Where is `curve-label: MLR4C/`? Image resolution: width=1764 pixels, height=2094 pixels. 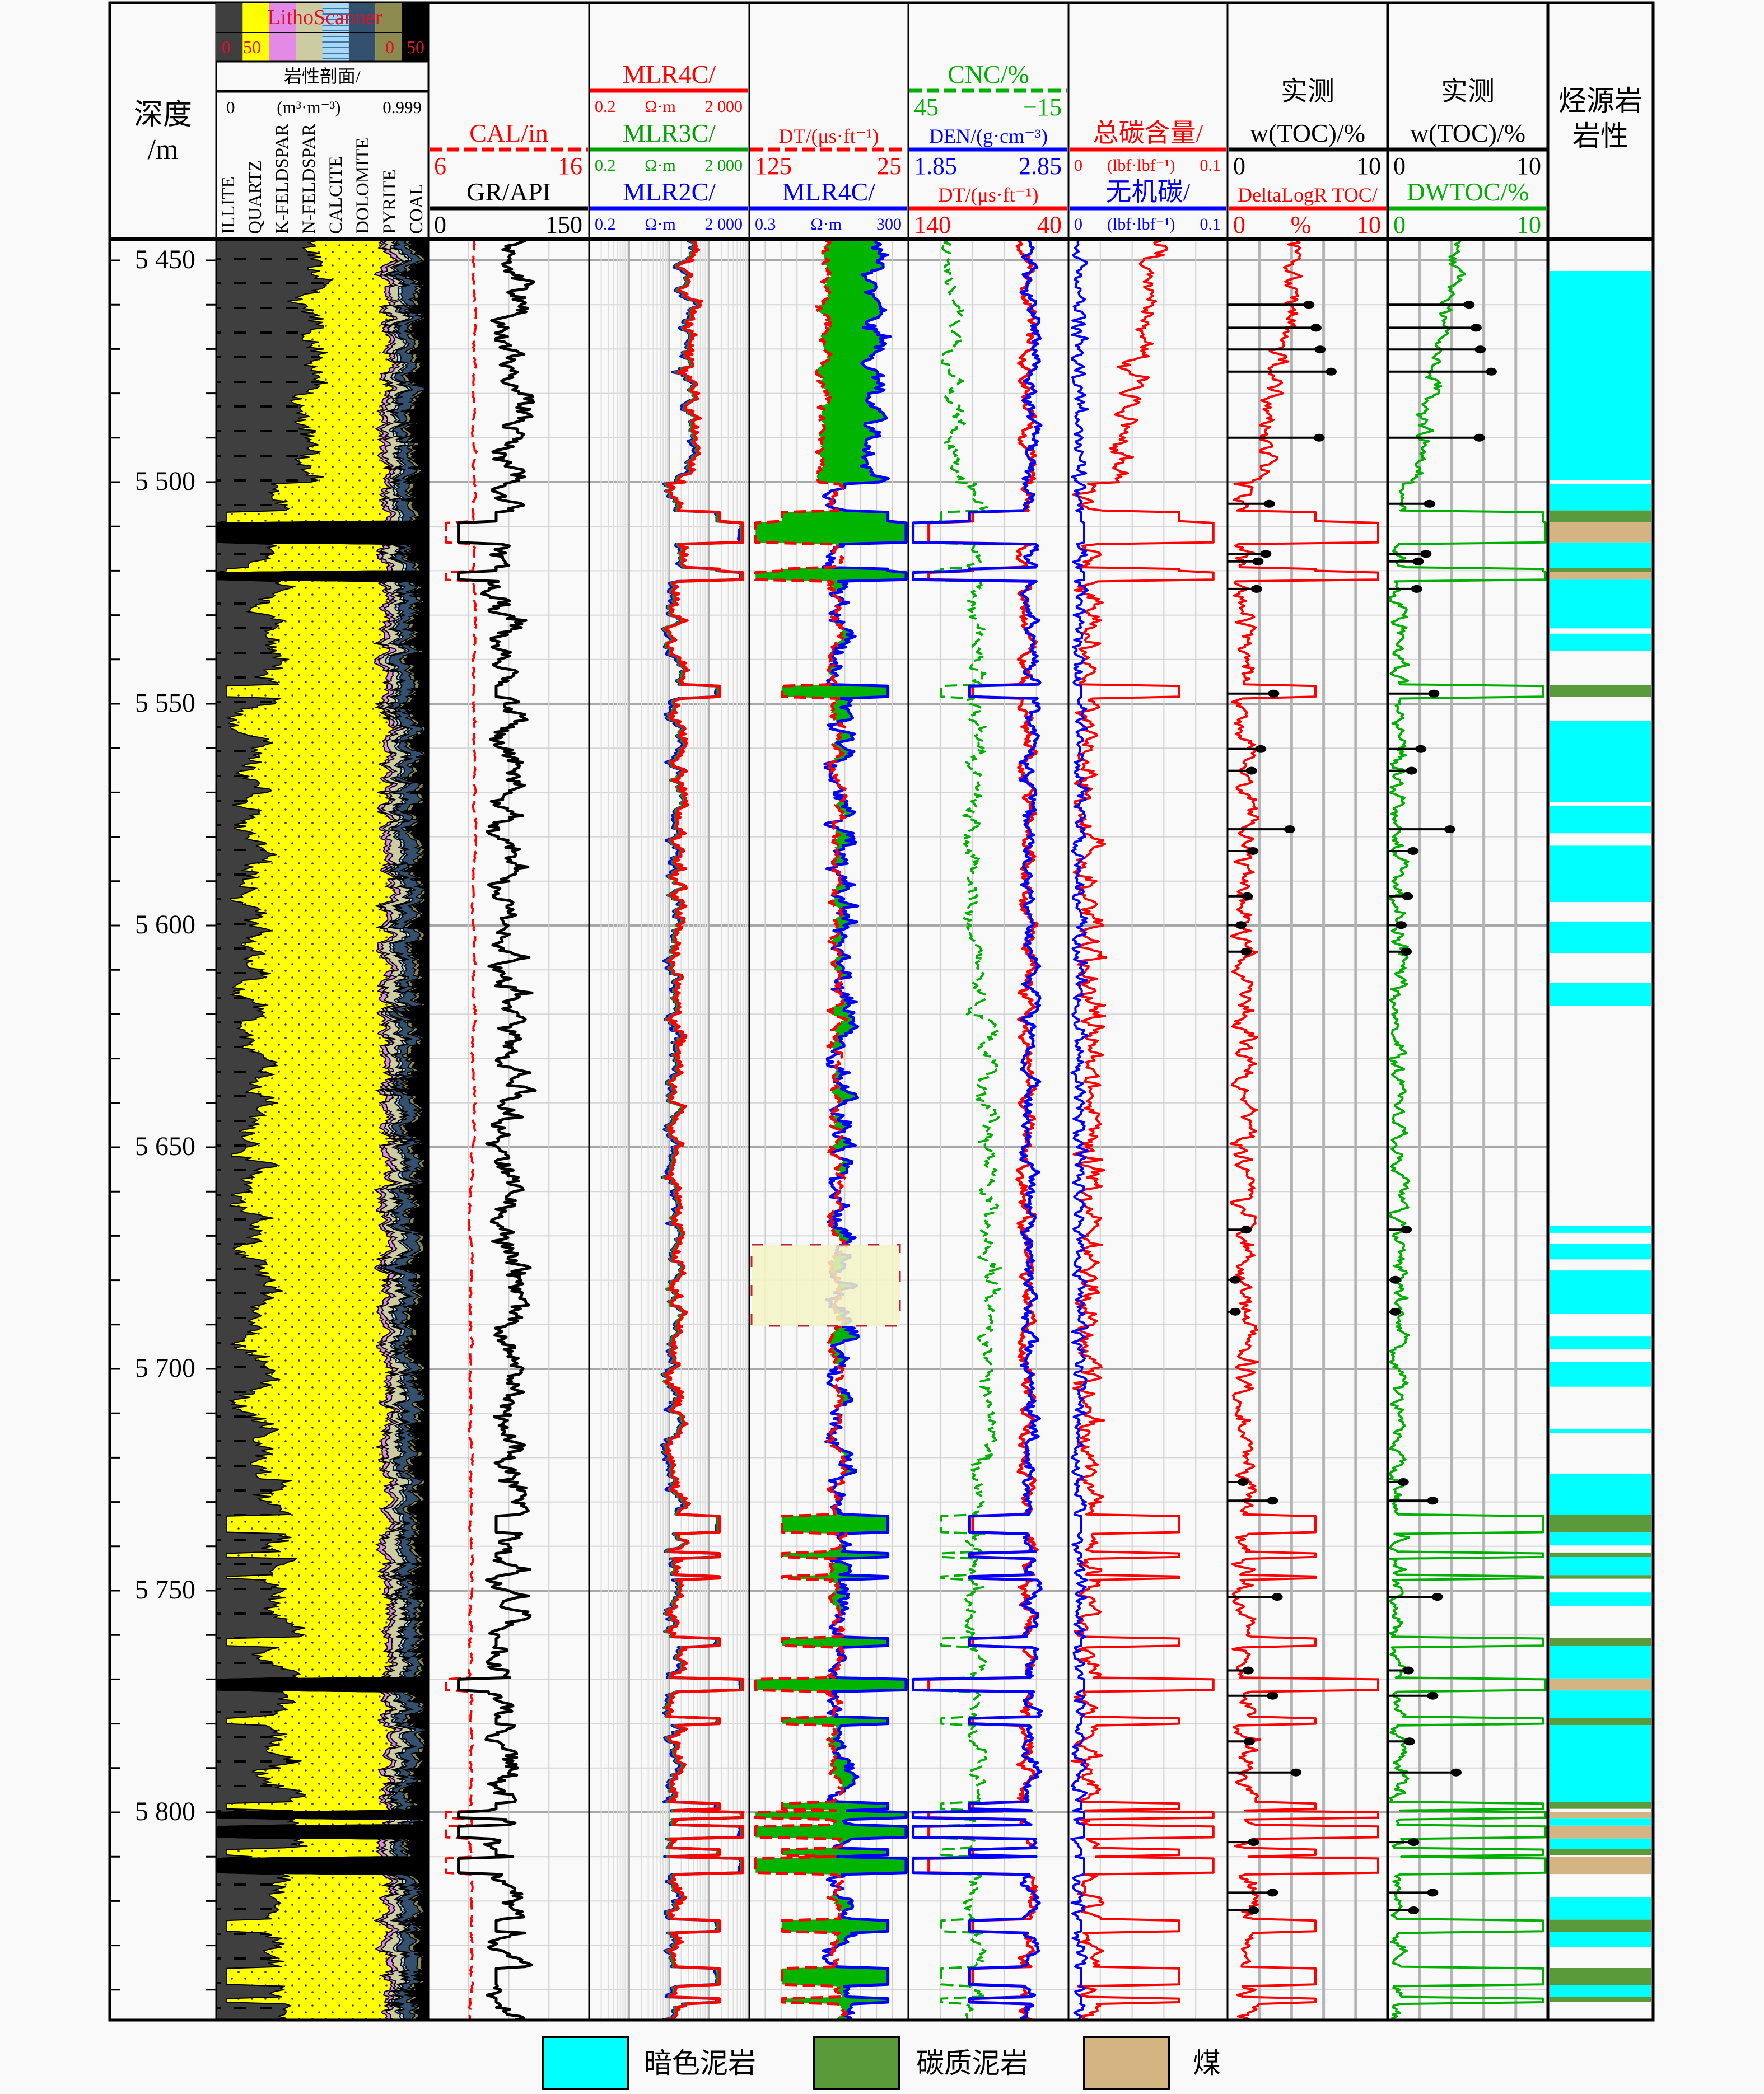 curve-label: MLR4C/ is located at coordinates (669, 74).